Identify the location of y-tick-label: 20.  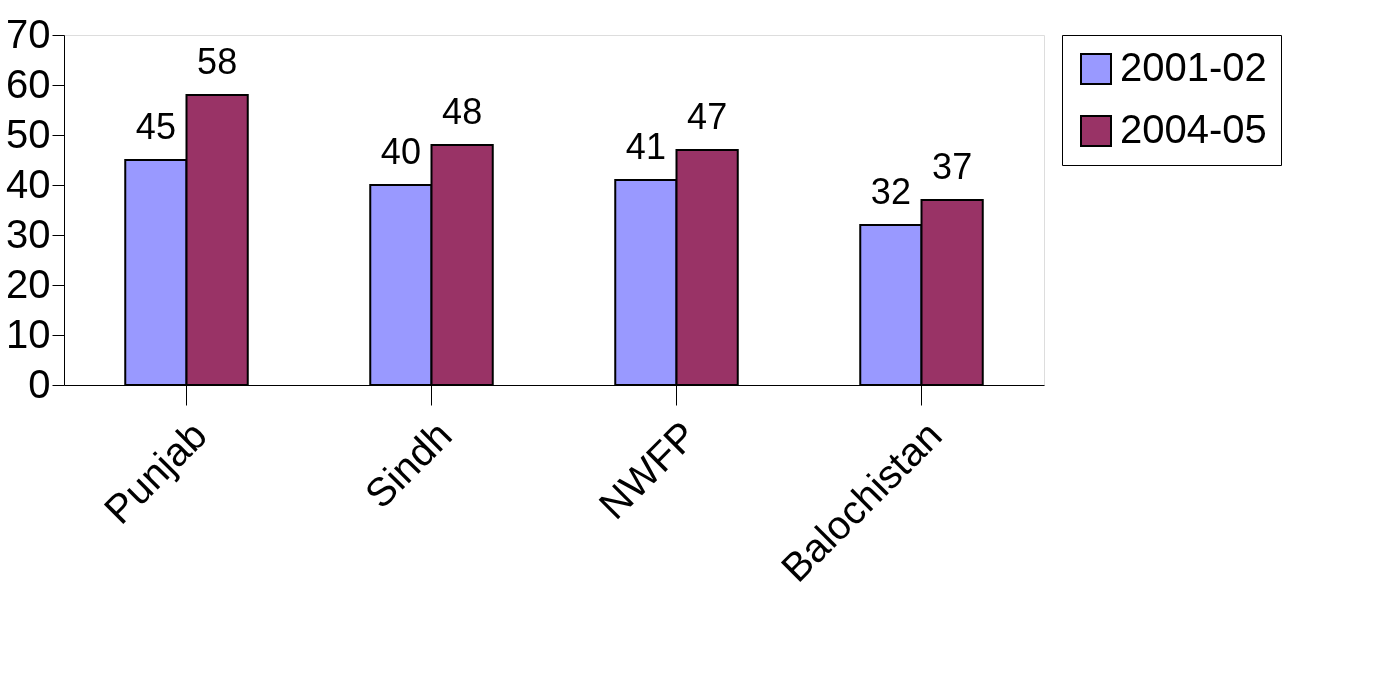
(28, 283).